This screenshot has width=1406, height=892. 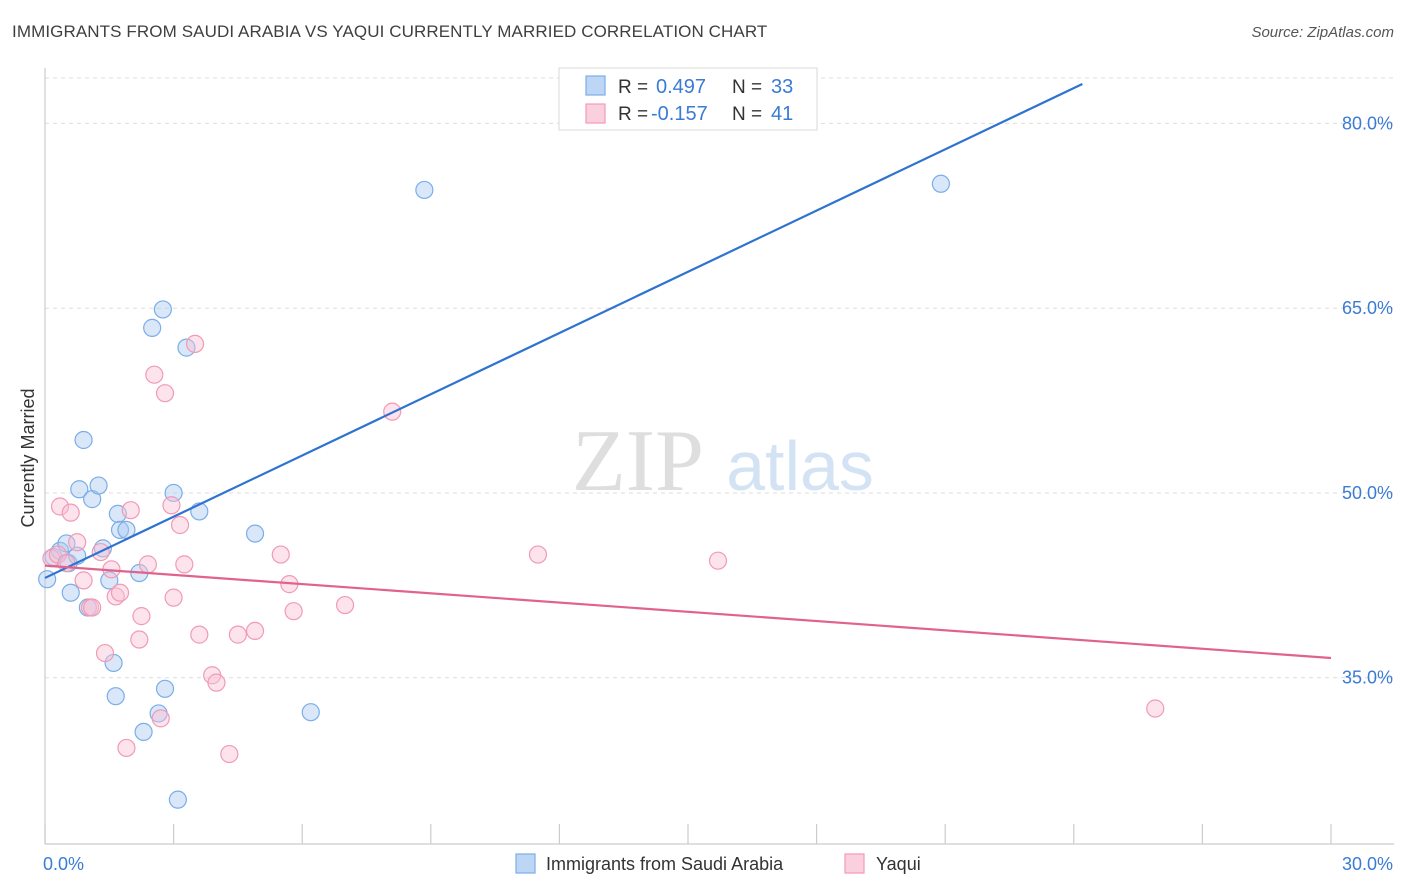 What do you see at coordinates (595, 85) in the screenshot?
I see `stats-swatch-saudi` at bounding box center [595, 85].